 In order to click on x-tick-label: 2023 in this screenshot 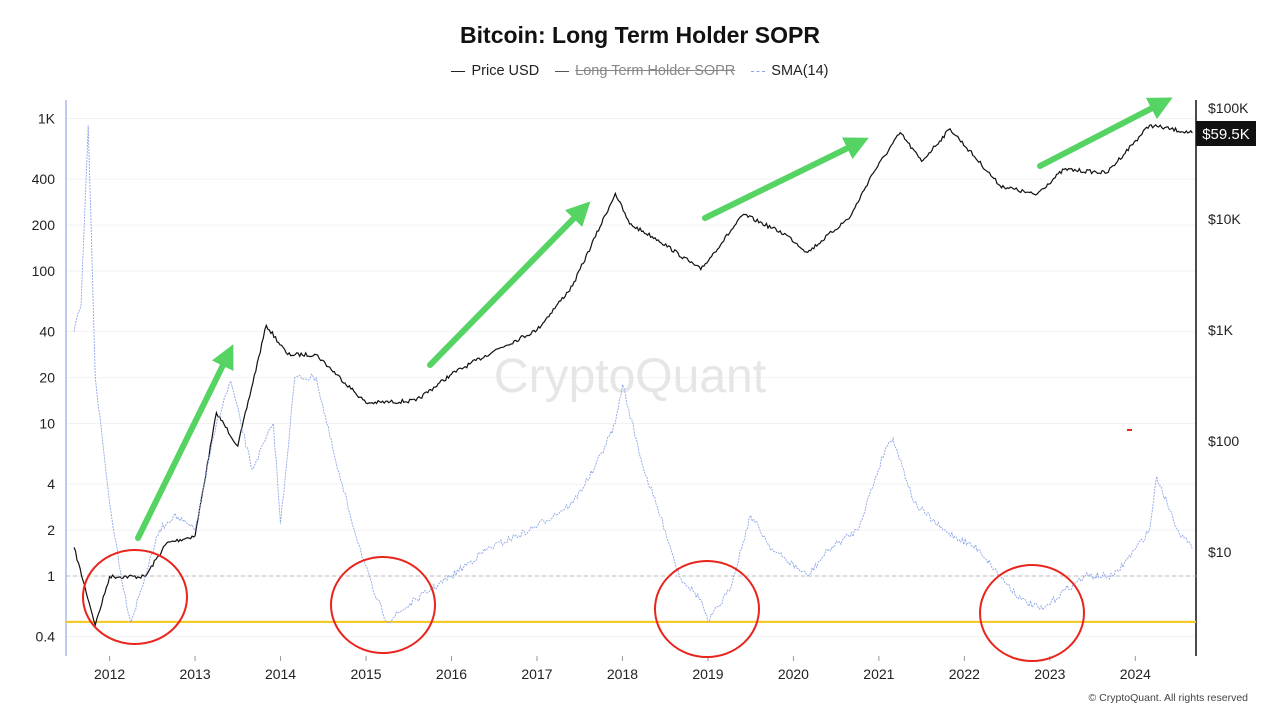, I will do `click(1049, 674)`.